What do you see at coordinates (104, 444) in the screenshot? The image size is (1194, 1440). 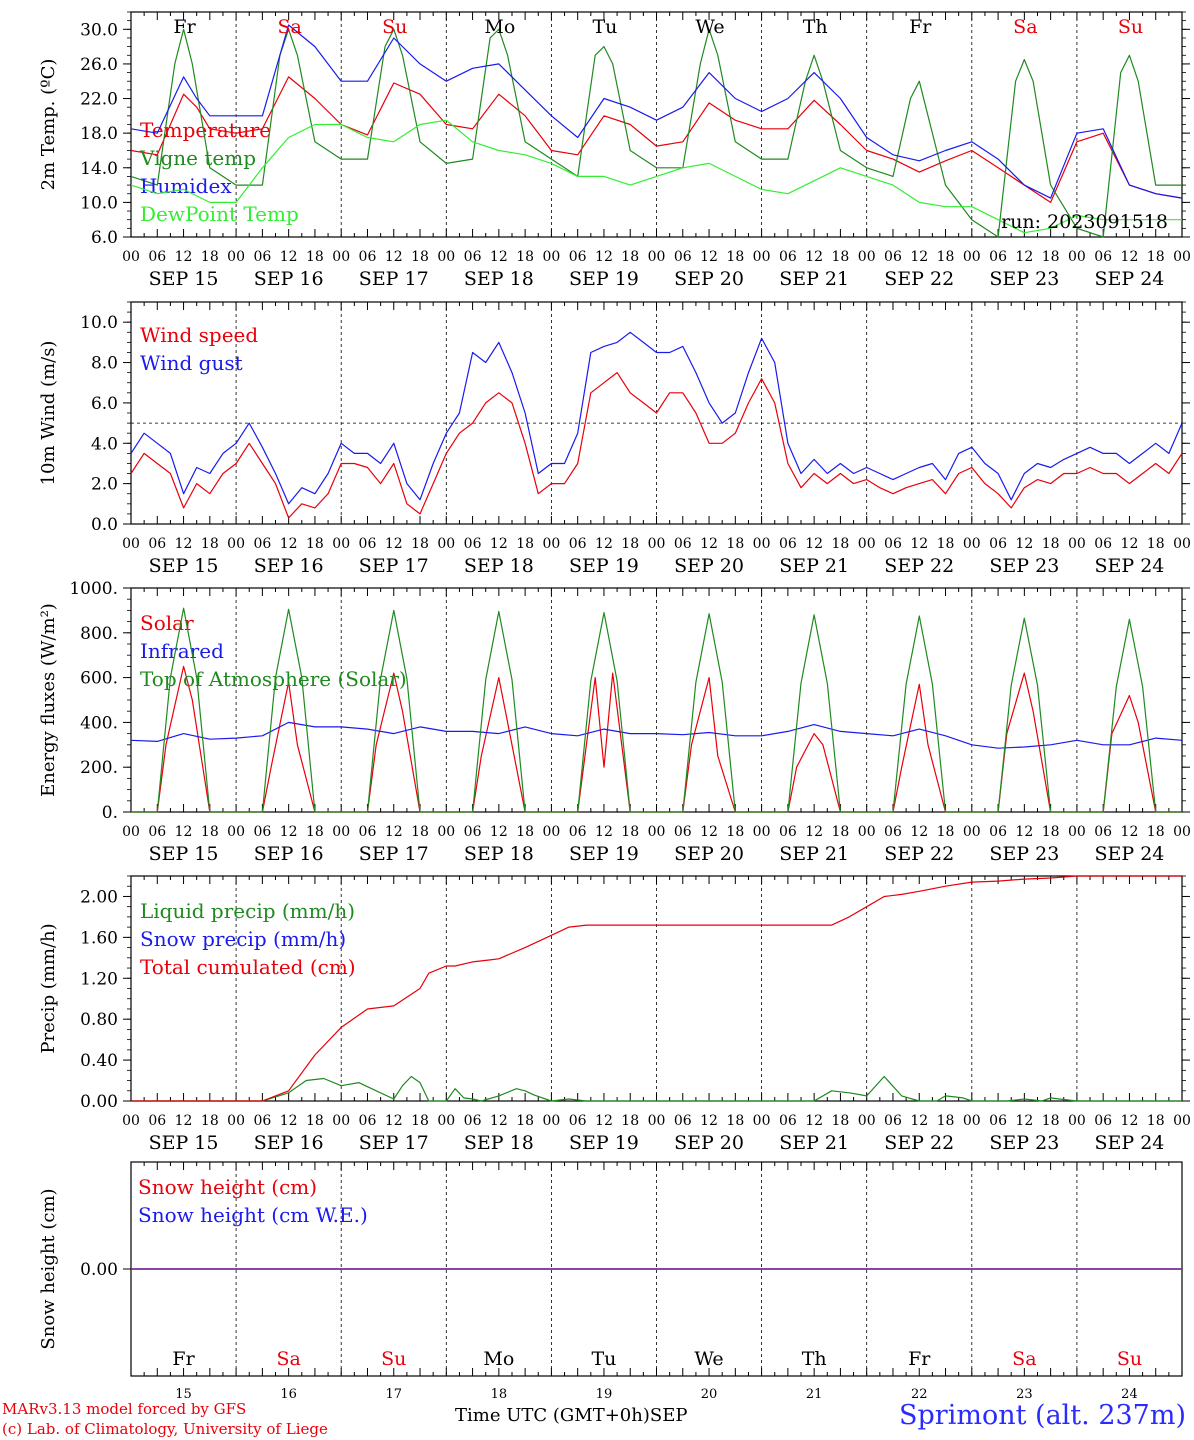 I see `y-tick-label: 4.0` at bounding box center [104, 444].